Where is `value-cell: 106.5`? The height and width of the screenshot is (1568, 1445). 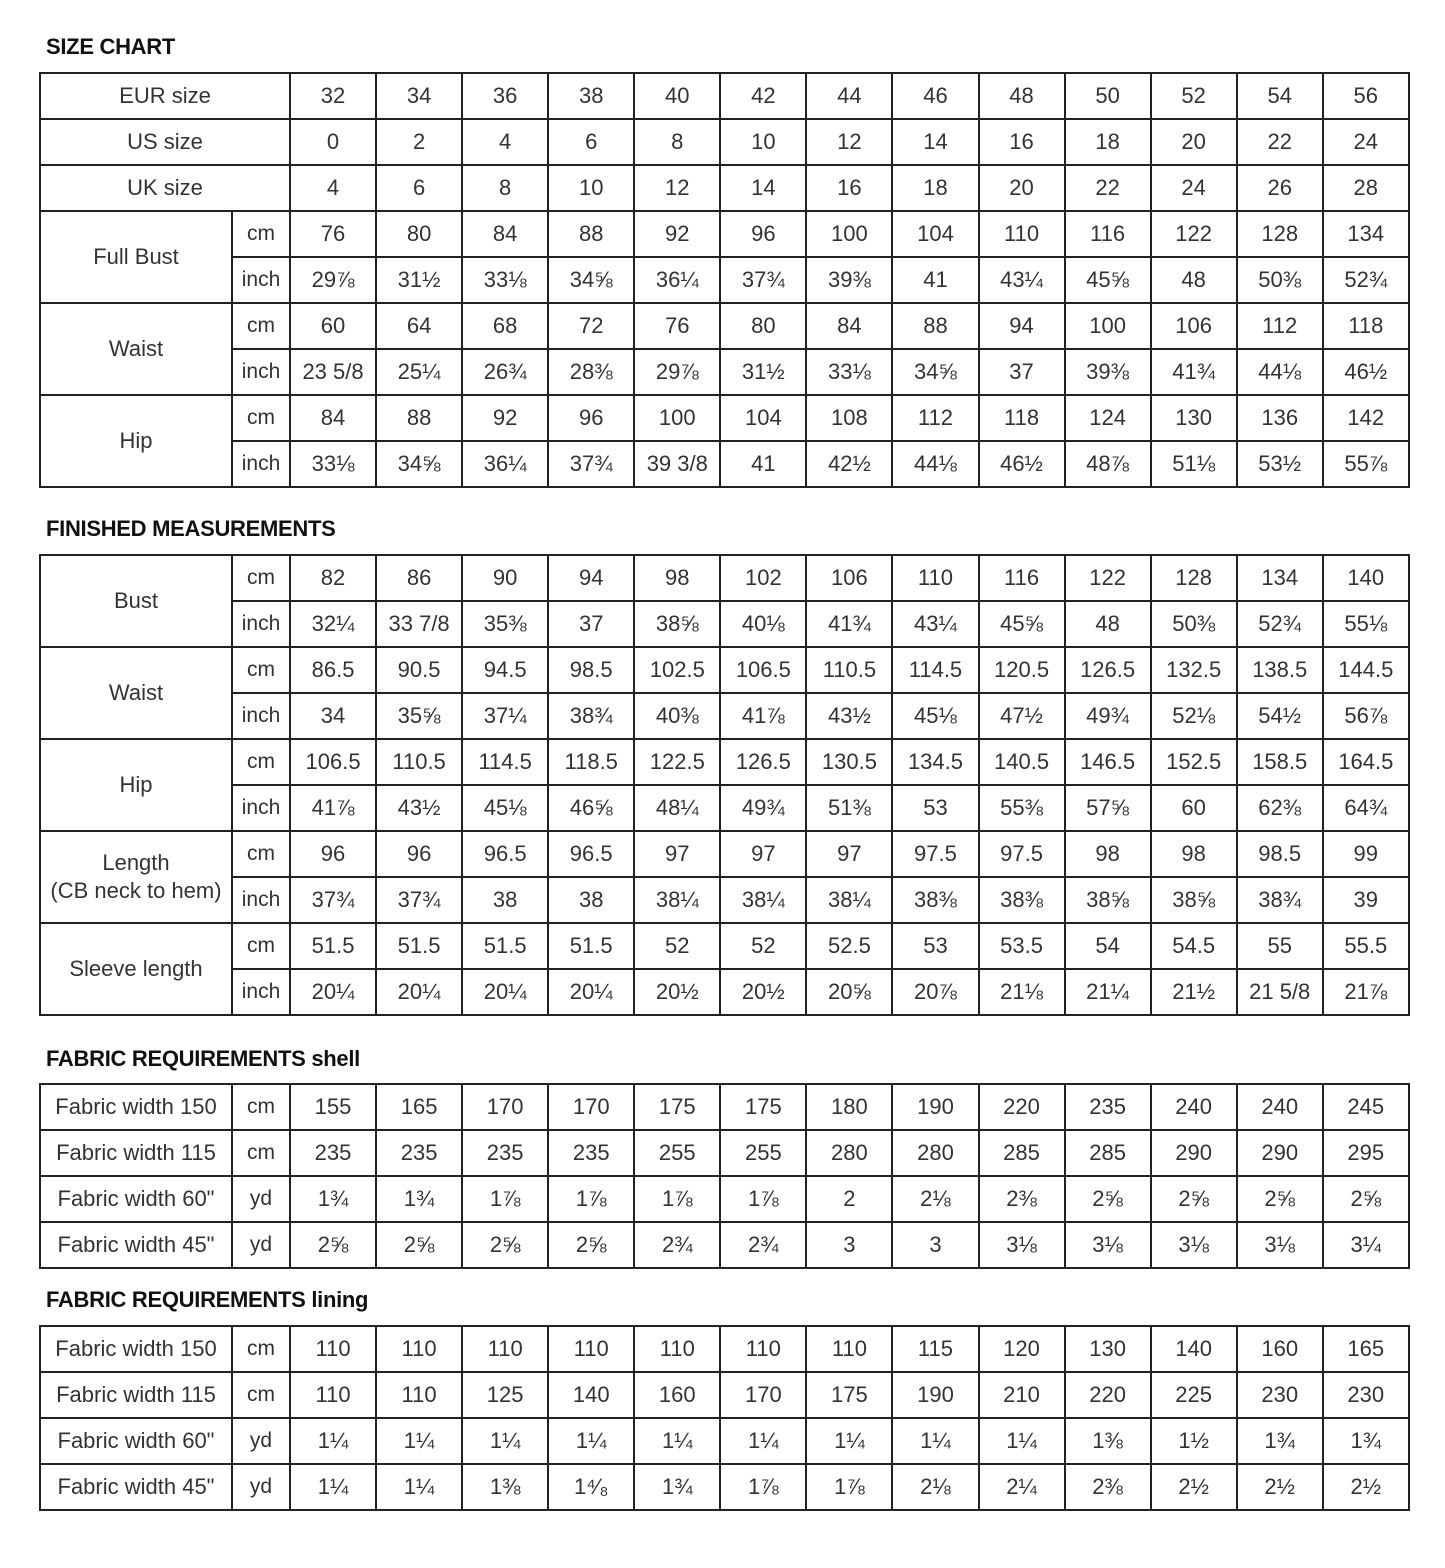 value-cell: 106.5 is located at coordinates (763, 670).